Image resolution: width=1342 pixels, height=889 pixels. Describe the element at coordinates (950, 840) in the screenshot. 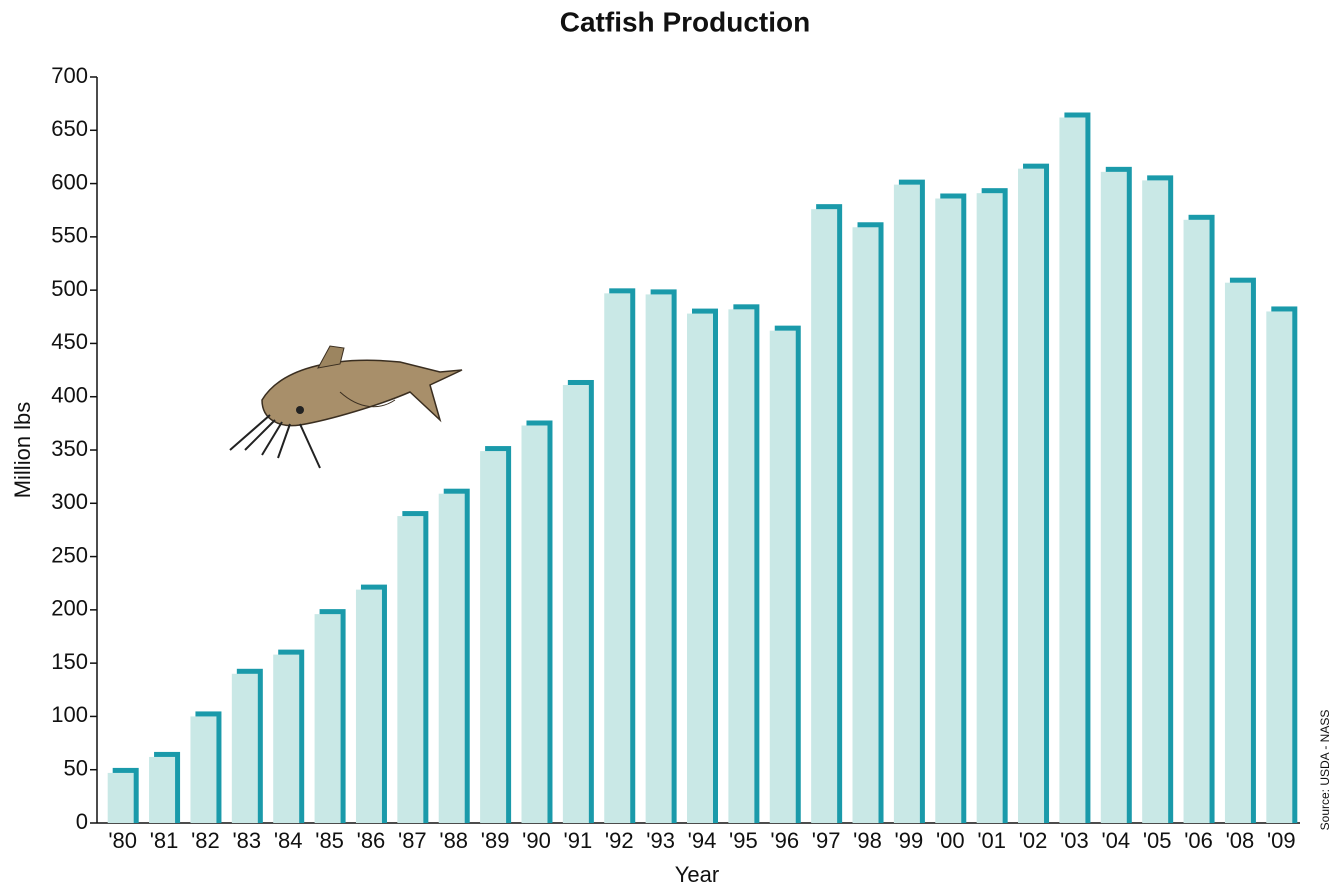

I see `x-tick-label: '00` at that location.